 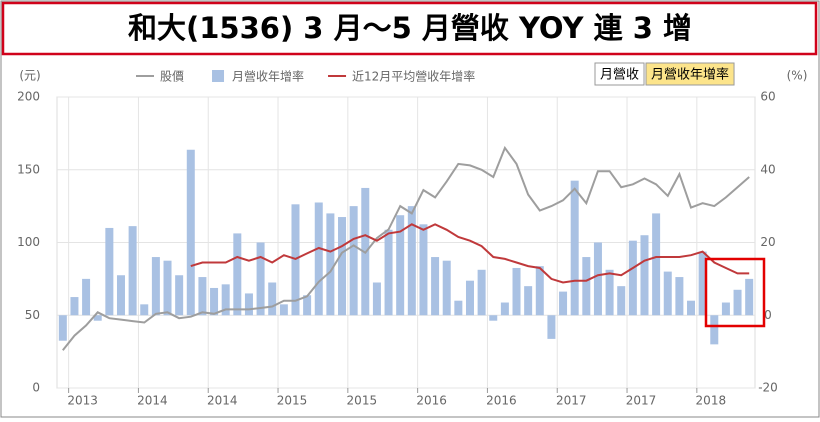 I want to click on y-tick-label: 0, so click(x=36, y=388).